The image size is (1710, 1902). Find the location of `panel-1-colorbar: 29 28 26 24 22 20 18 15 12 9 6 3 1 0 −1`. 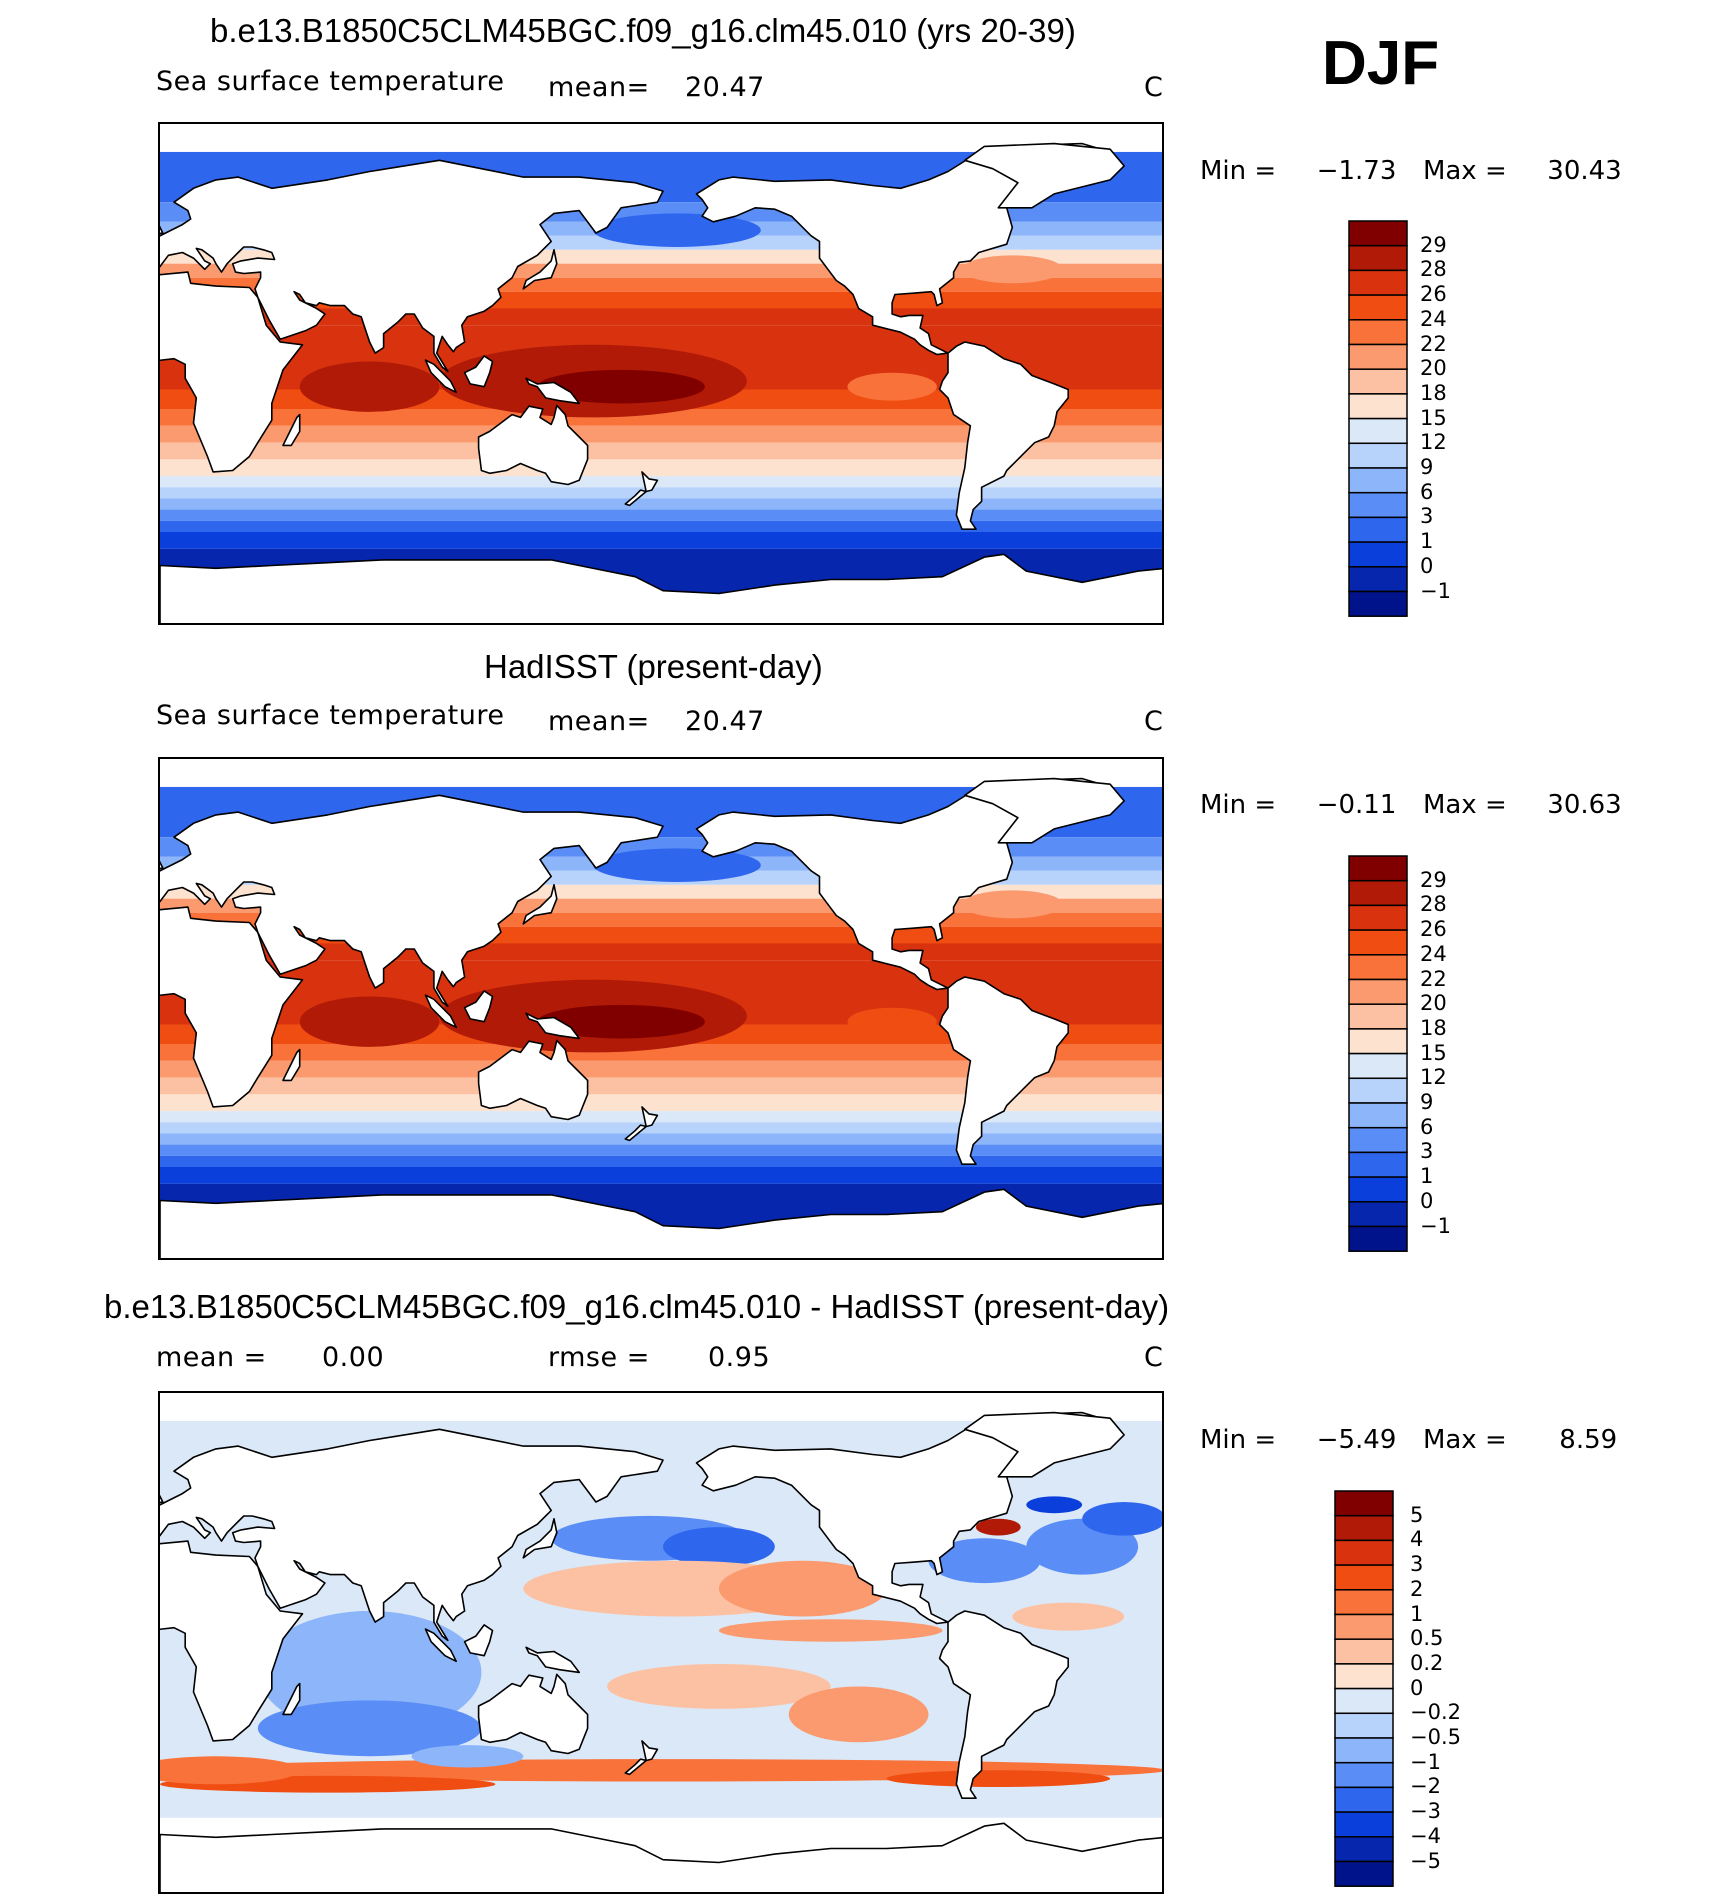

panel-1-colorbar: 29 28 26 24 22 20 18 15 12 9 6 3 1 0 −1 is located at coordinates (1438, 419).